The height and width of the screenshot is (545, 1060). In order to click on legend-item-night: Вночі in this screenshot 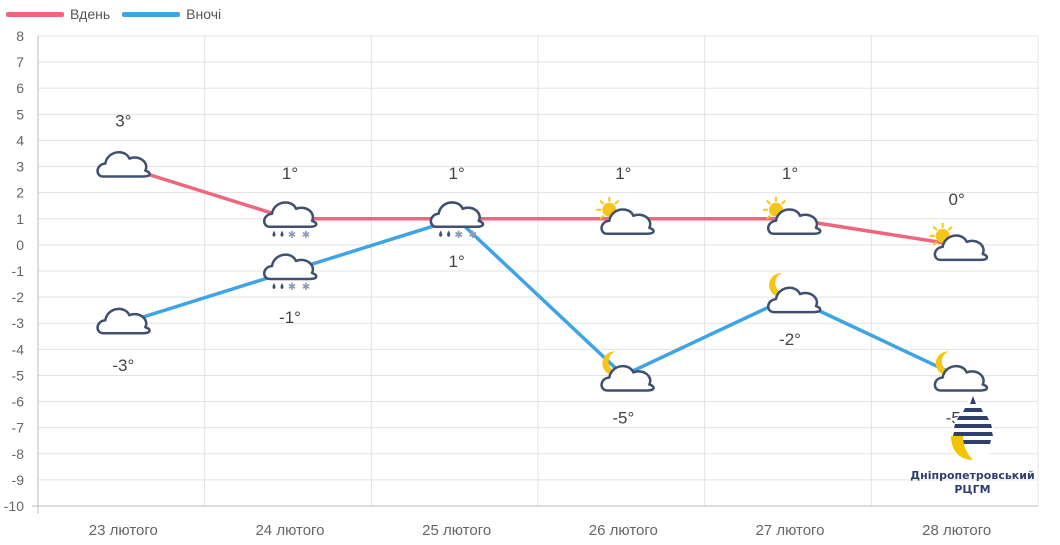, I will do `click(171, 14)`.